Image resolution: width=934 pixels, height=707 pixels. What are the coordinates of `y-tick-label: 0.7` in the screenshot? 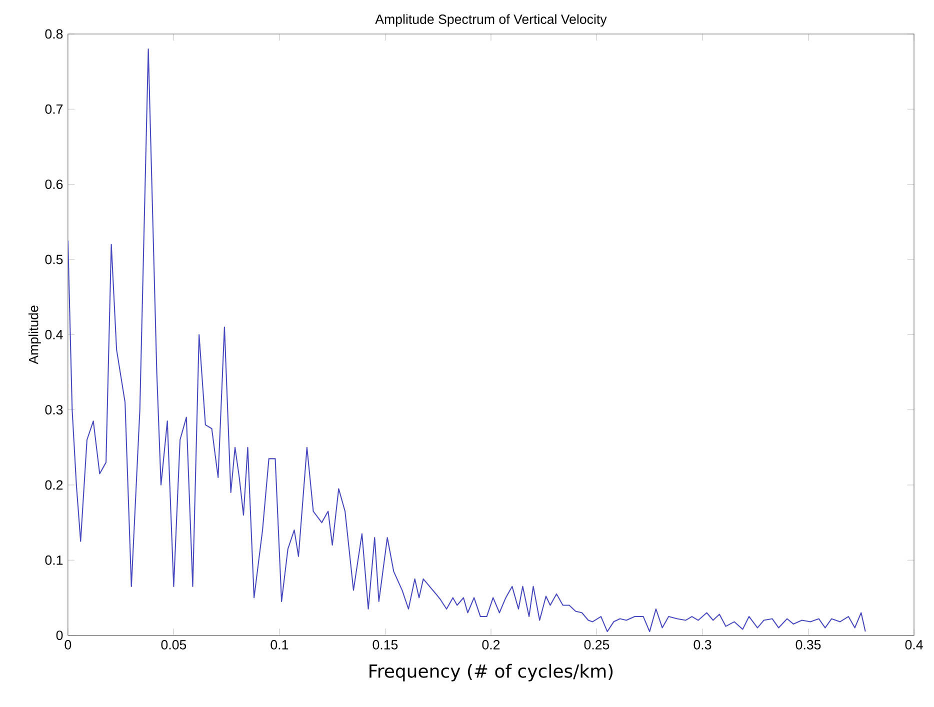 It's located at (54, 109).